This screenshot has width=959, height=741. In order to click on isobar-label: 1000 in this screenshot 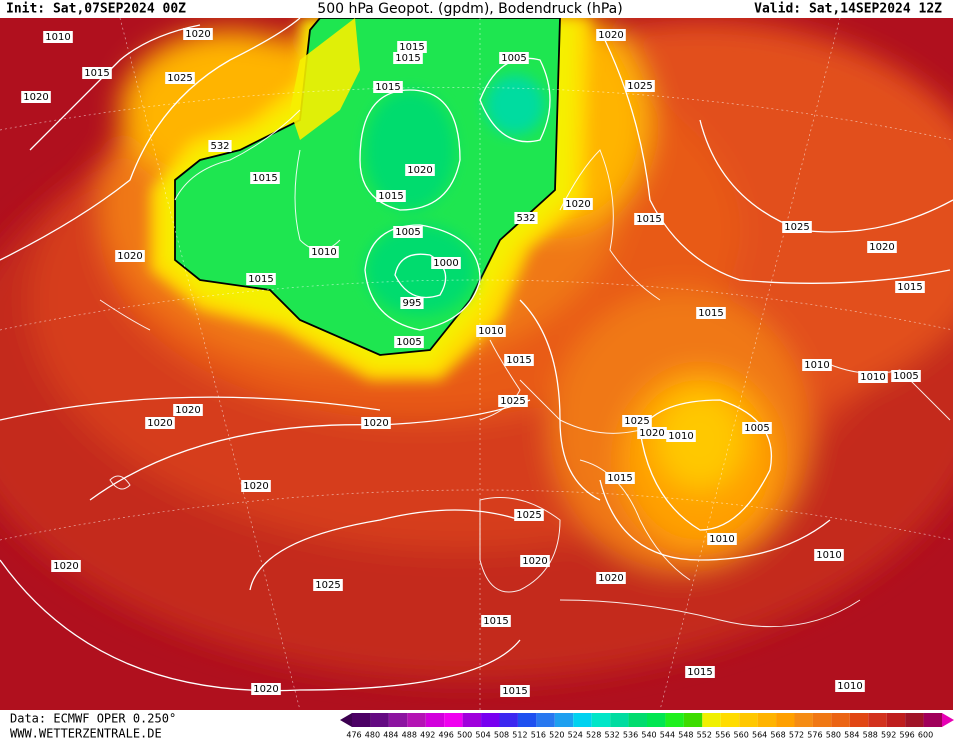, I will do `click(445, 263)`.